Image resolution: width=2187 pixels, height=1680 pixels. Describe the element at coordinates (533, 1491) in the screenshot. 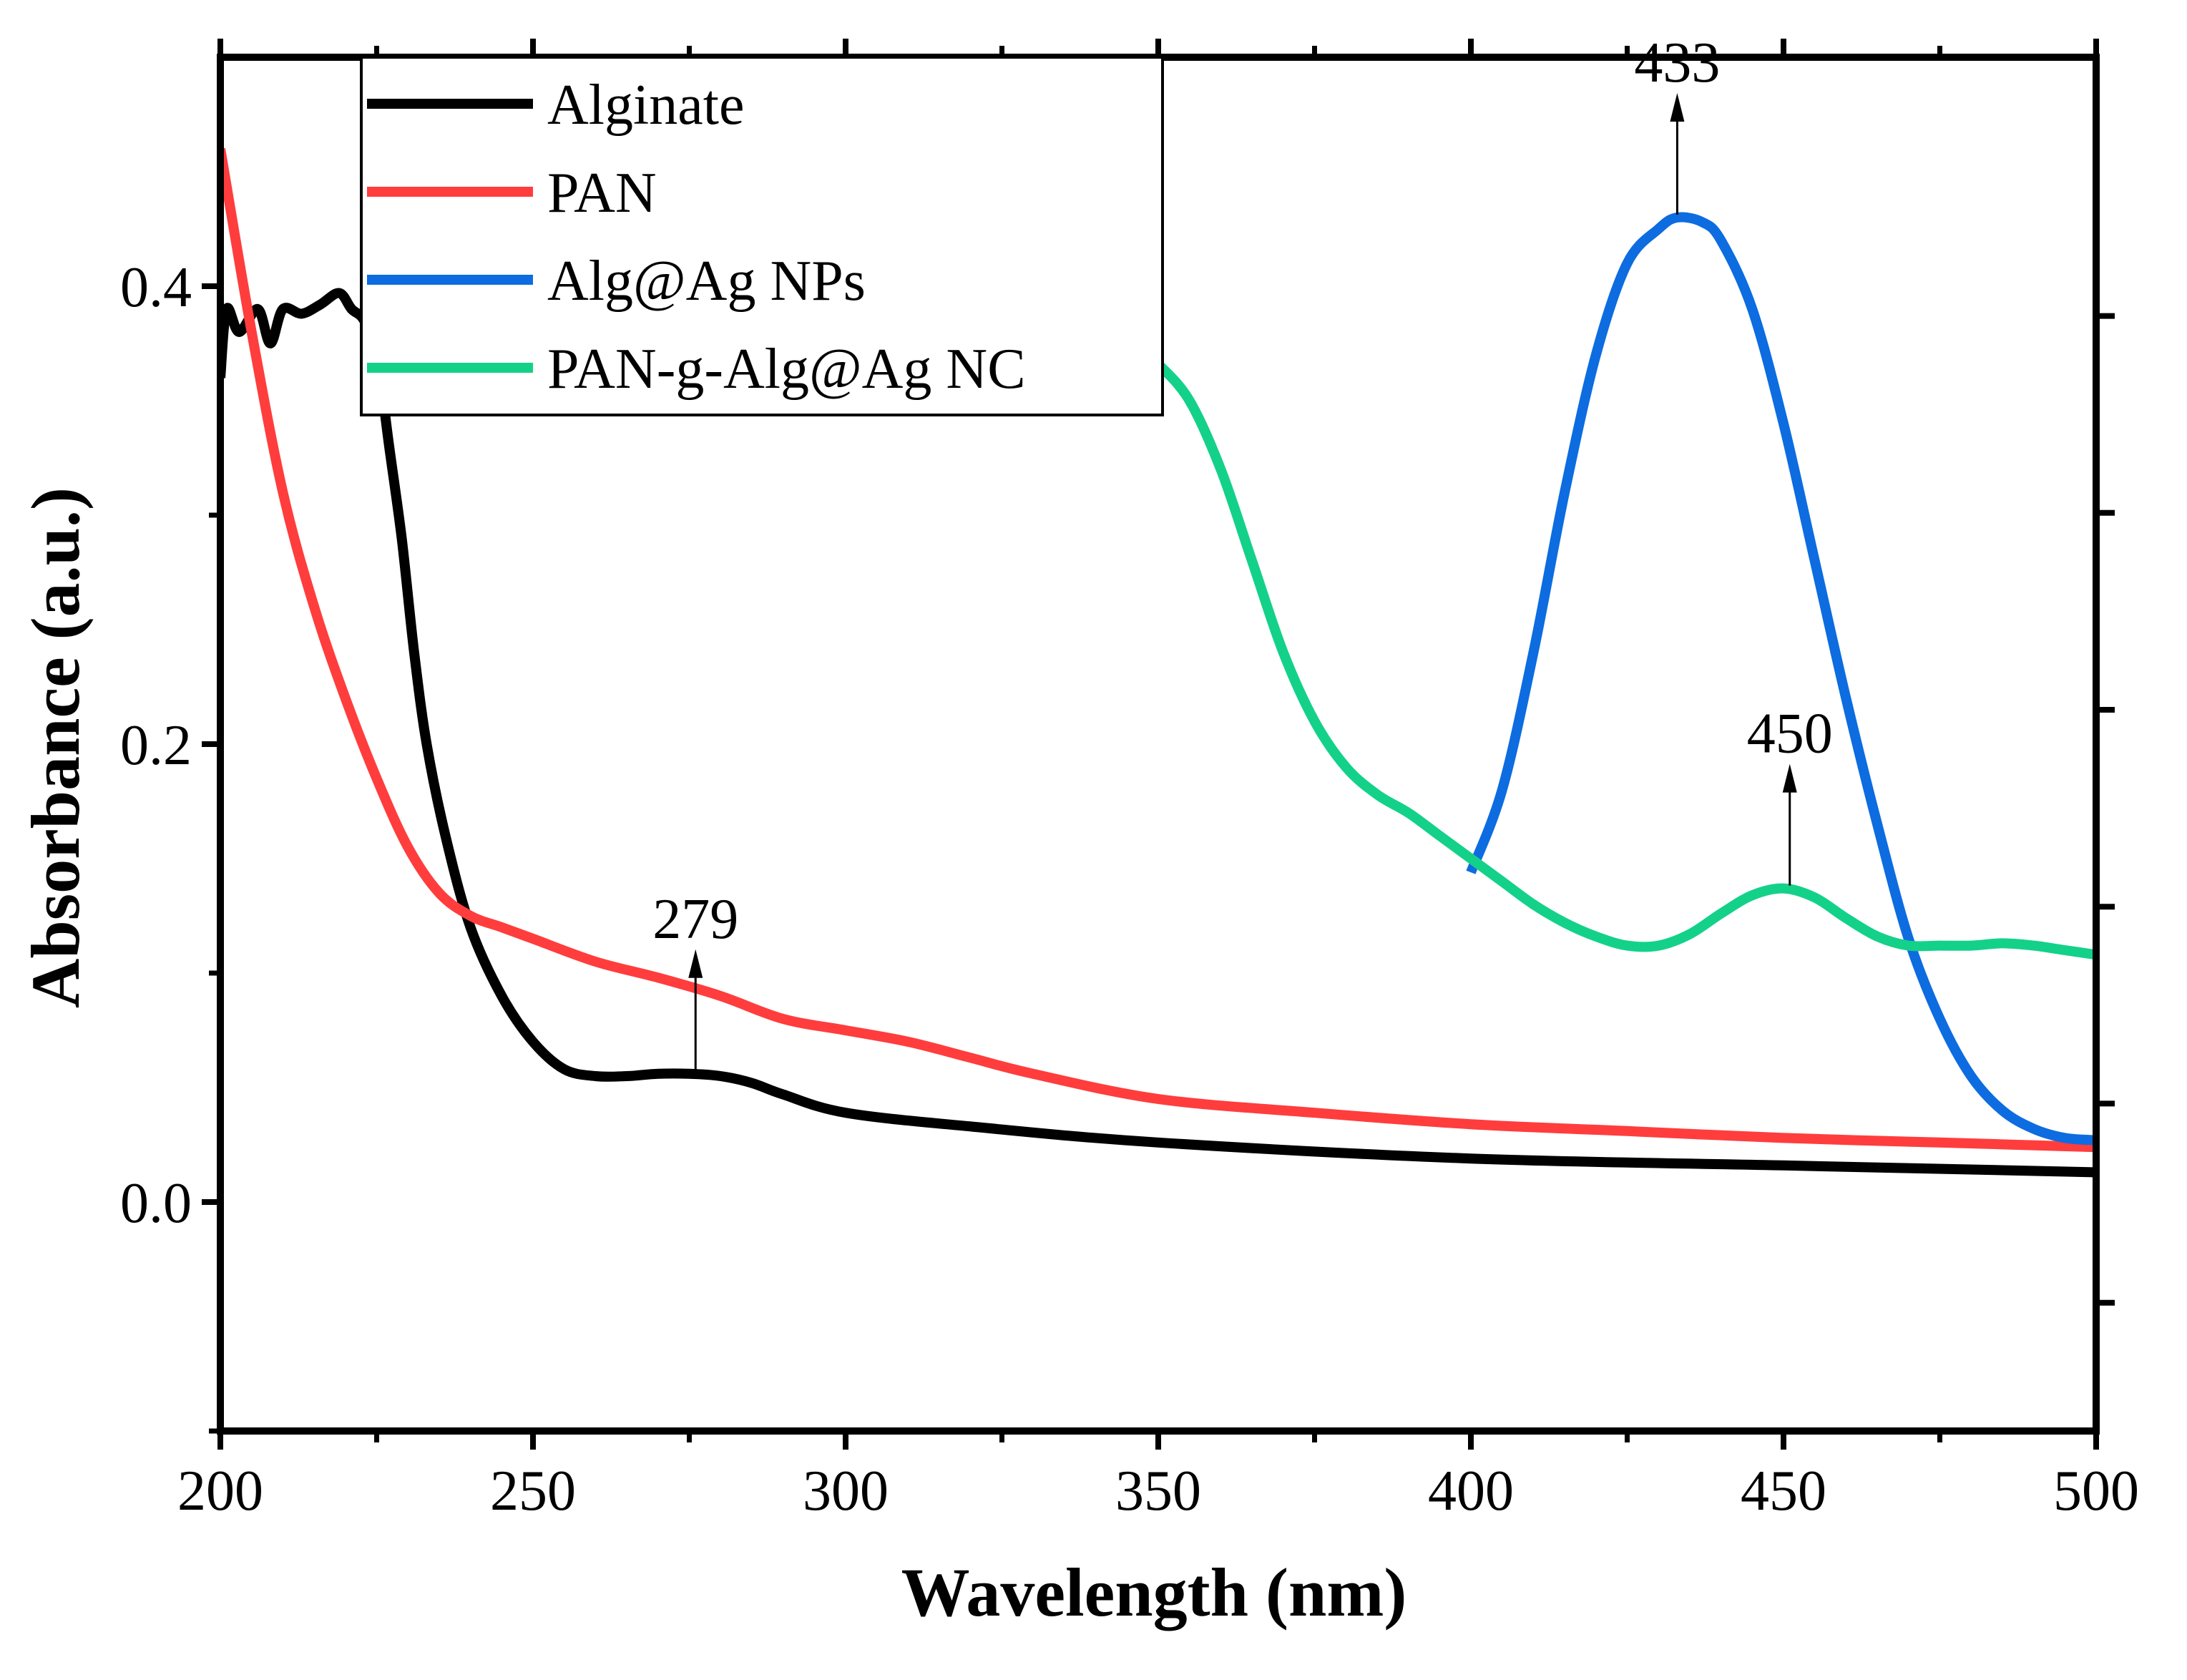

I see `x-tick-label: 250` at that location.